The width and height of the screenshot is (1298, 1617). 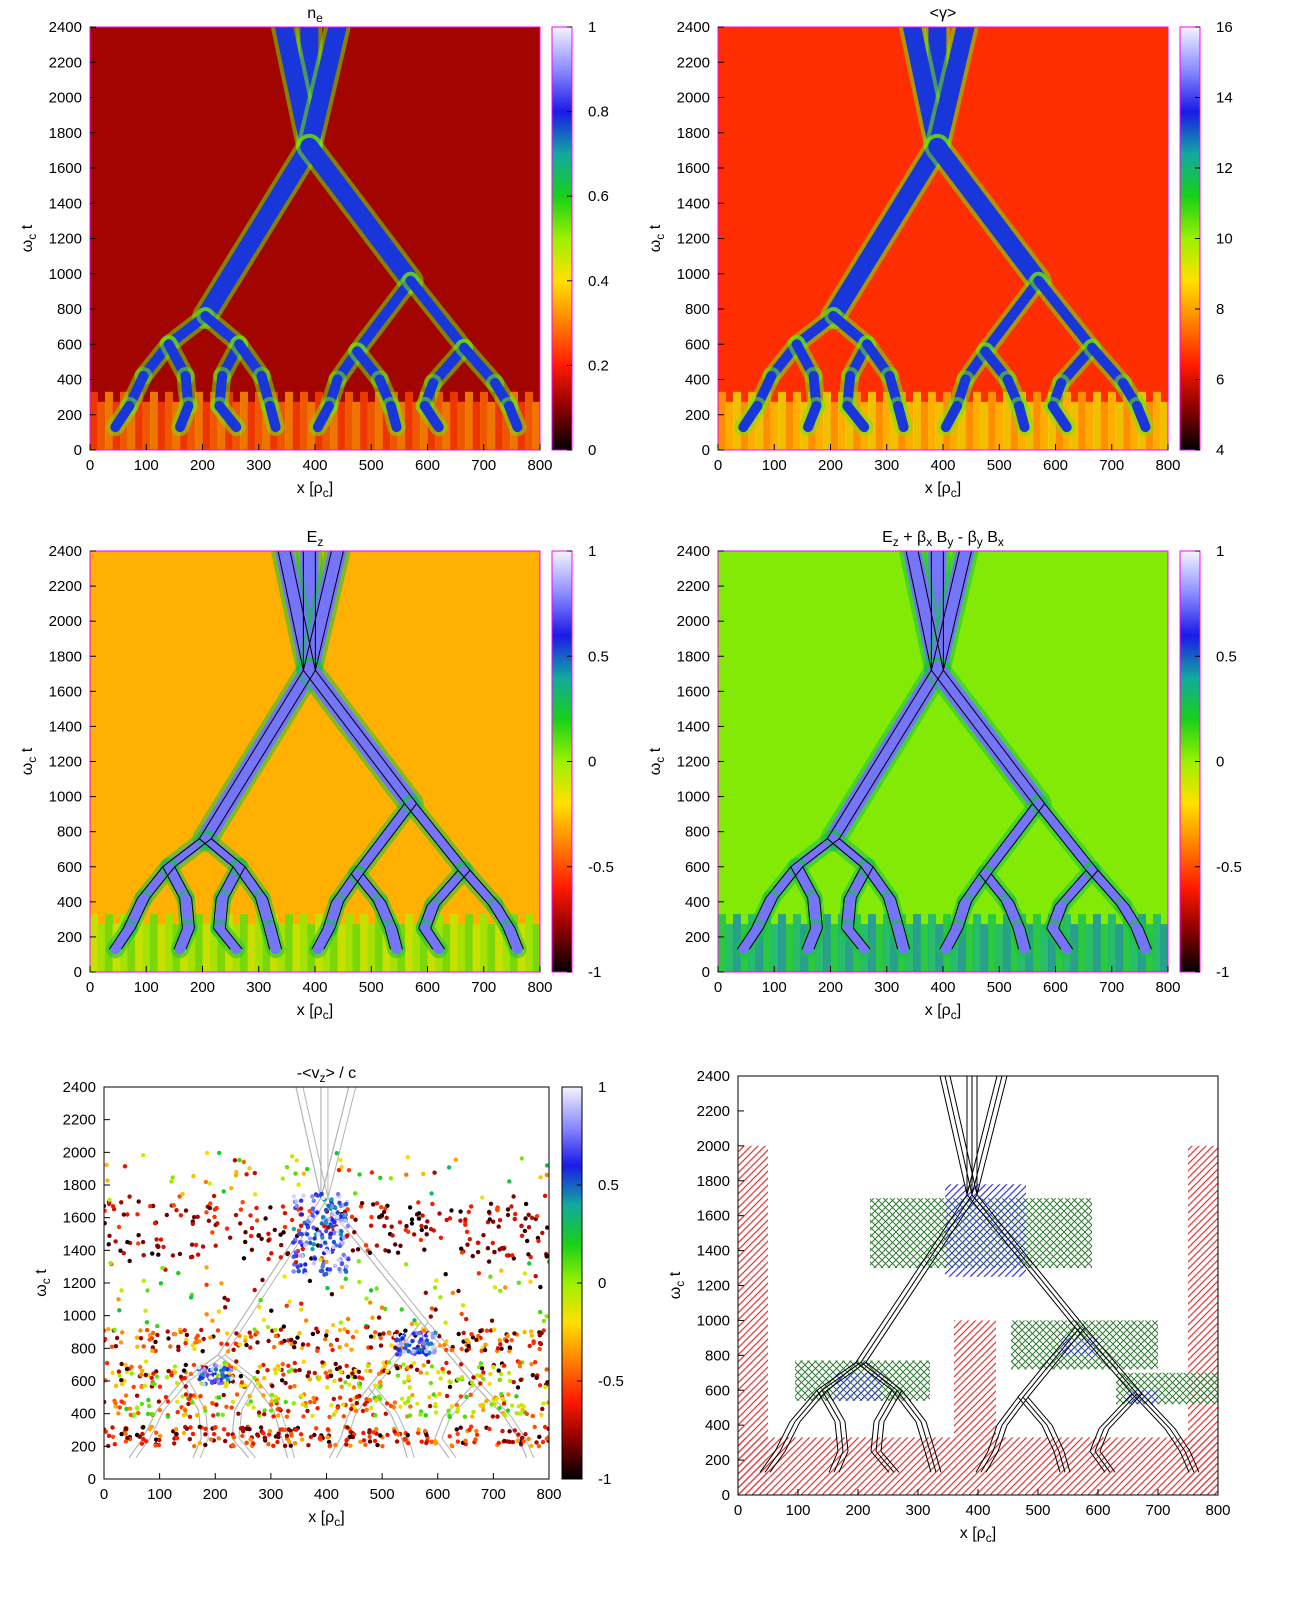 I want to click on y-tick-label: 2000, so click(x=693, y=98).